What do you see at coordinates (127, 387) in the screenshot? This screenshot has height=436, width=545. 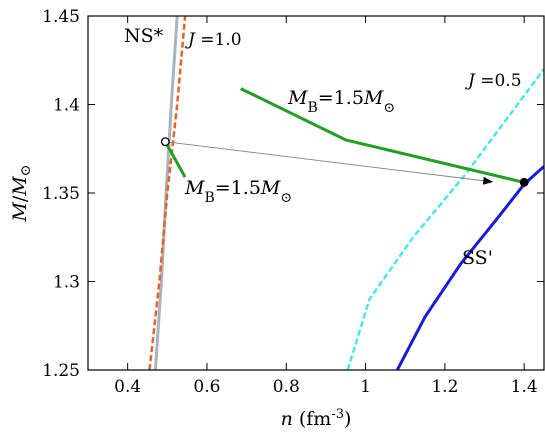 I see `x-tick-label: 0.4` at bounding box center [127, 387].